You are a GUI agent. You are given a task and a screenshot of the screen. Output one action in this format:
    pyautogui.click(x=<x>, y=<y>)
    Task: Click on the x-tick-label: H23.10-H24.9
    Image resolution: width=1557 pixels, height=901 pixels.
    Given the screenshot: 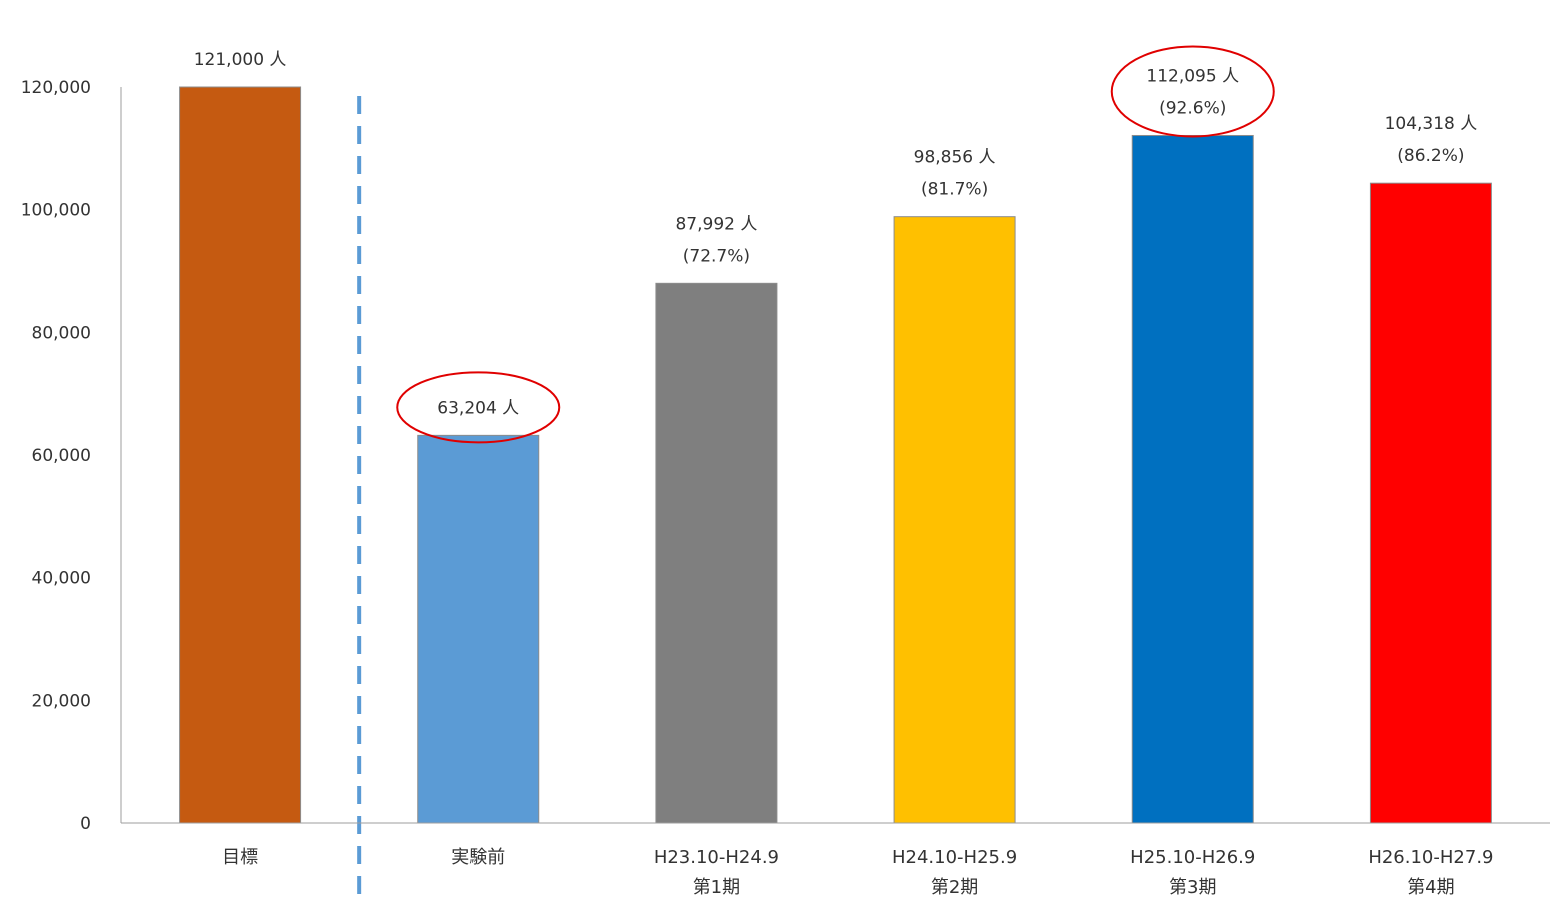 What is the action you would take?
    pyautogui.click(x=716, y=857)
    